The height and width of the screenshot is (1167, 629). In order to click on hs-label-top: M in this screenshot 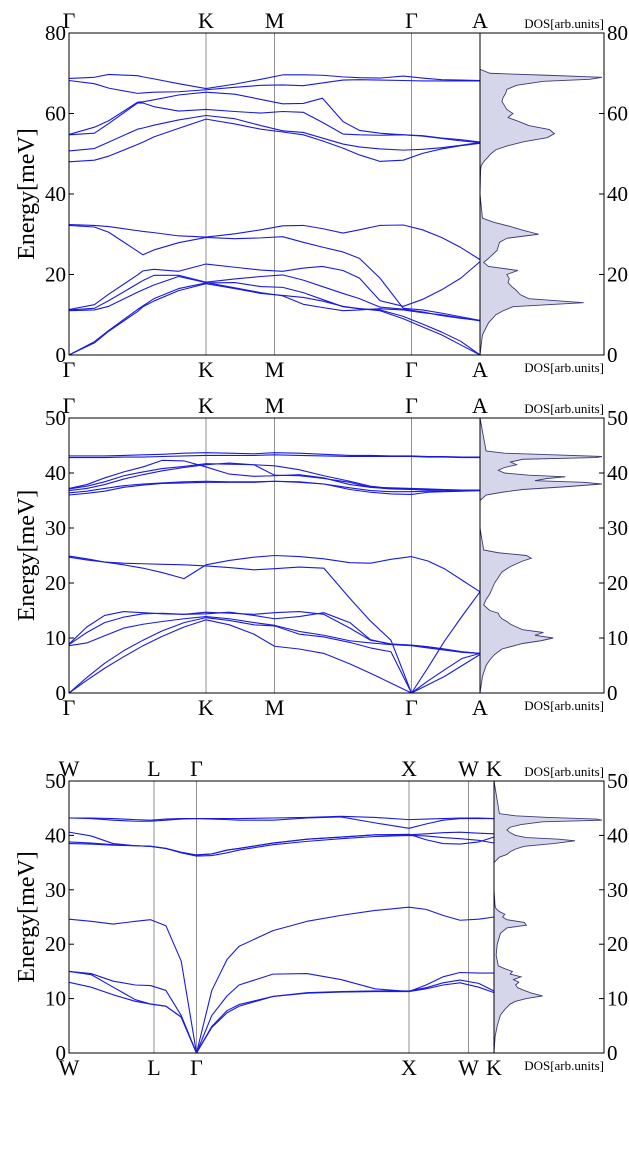, I will do `click(275, 20)`.